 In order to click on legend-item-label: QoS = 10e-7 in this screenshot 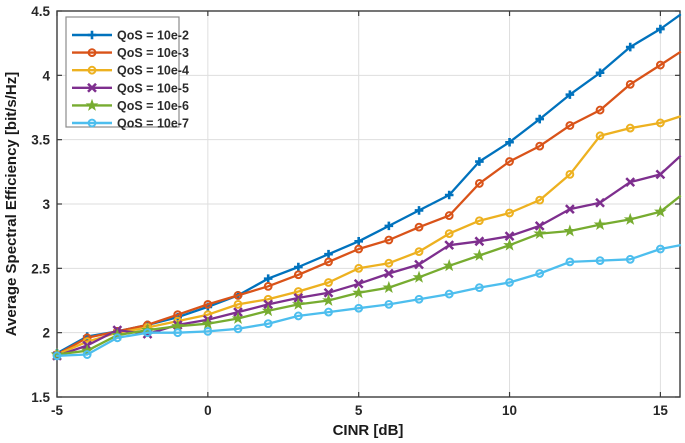, I will do `click(153, 124)`.